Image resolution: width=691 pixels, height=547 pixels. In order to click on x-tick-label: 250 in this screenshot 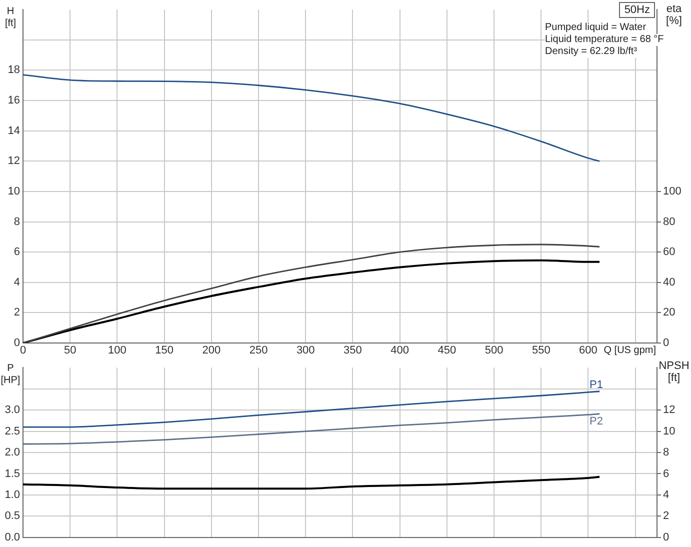, I will do `click(258, 350)`.